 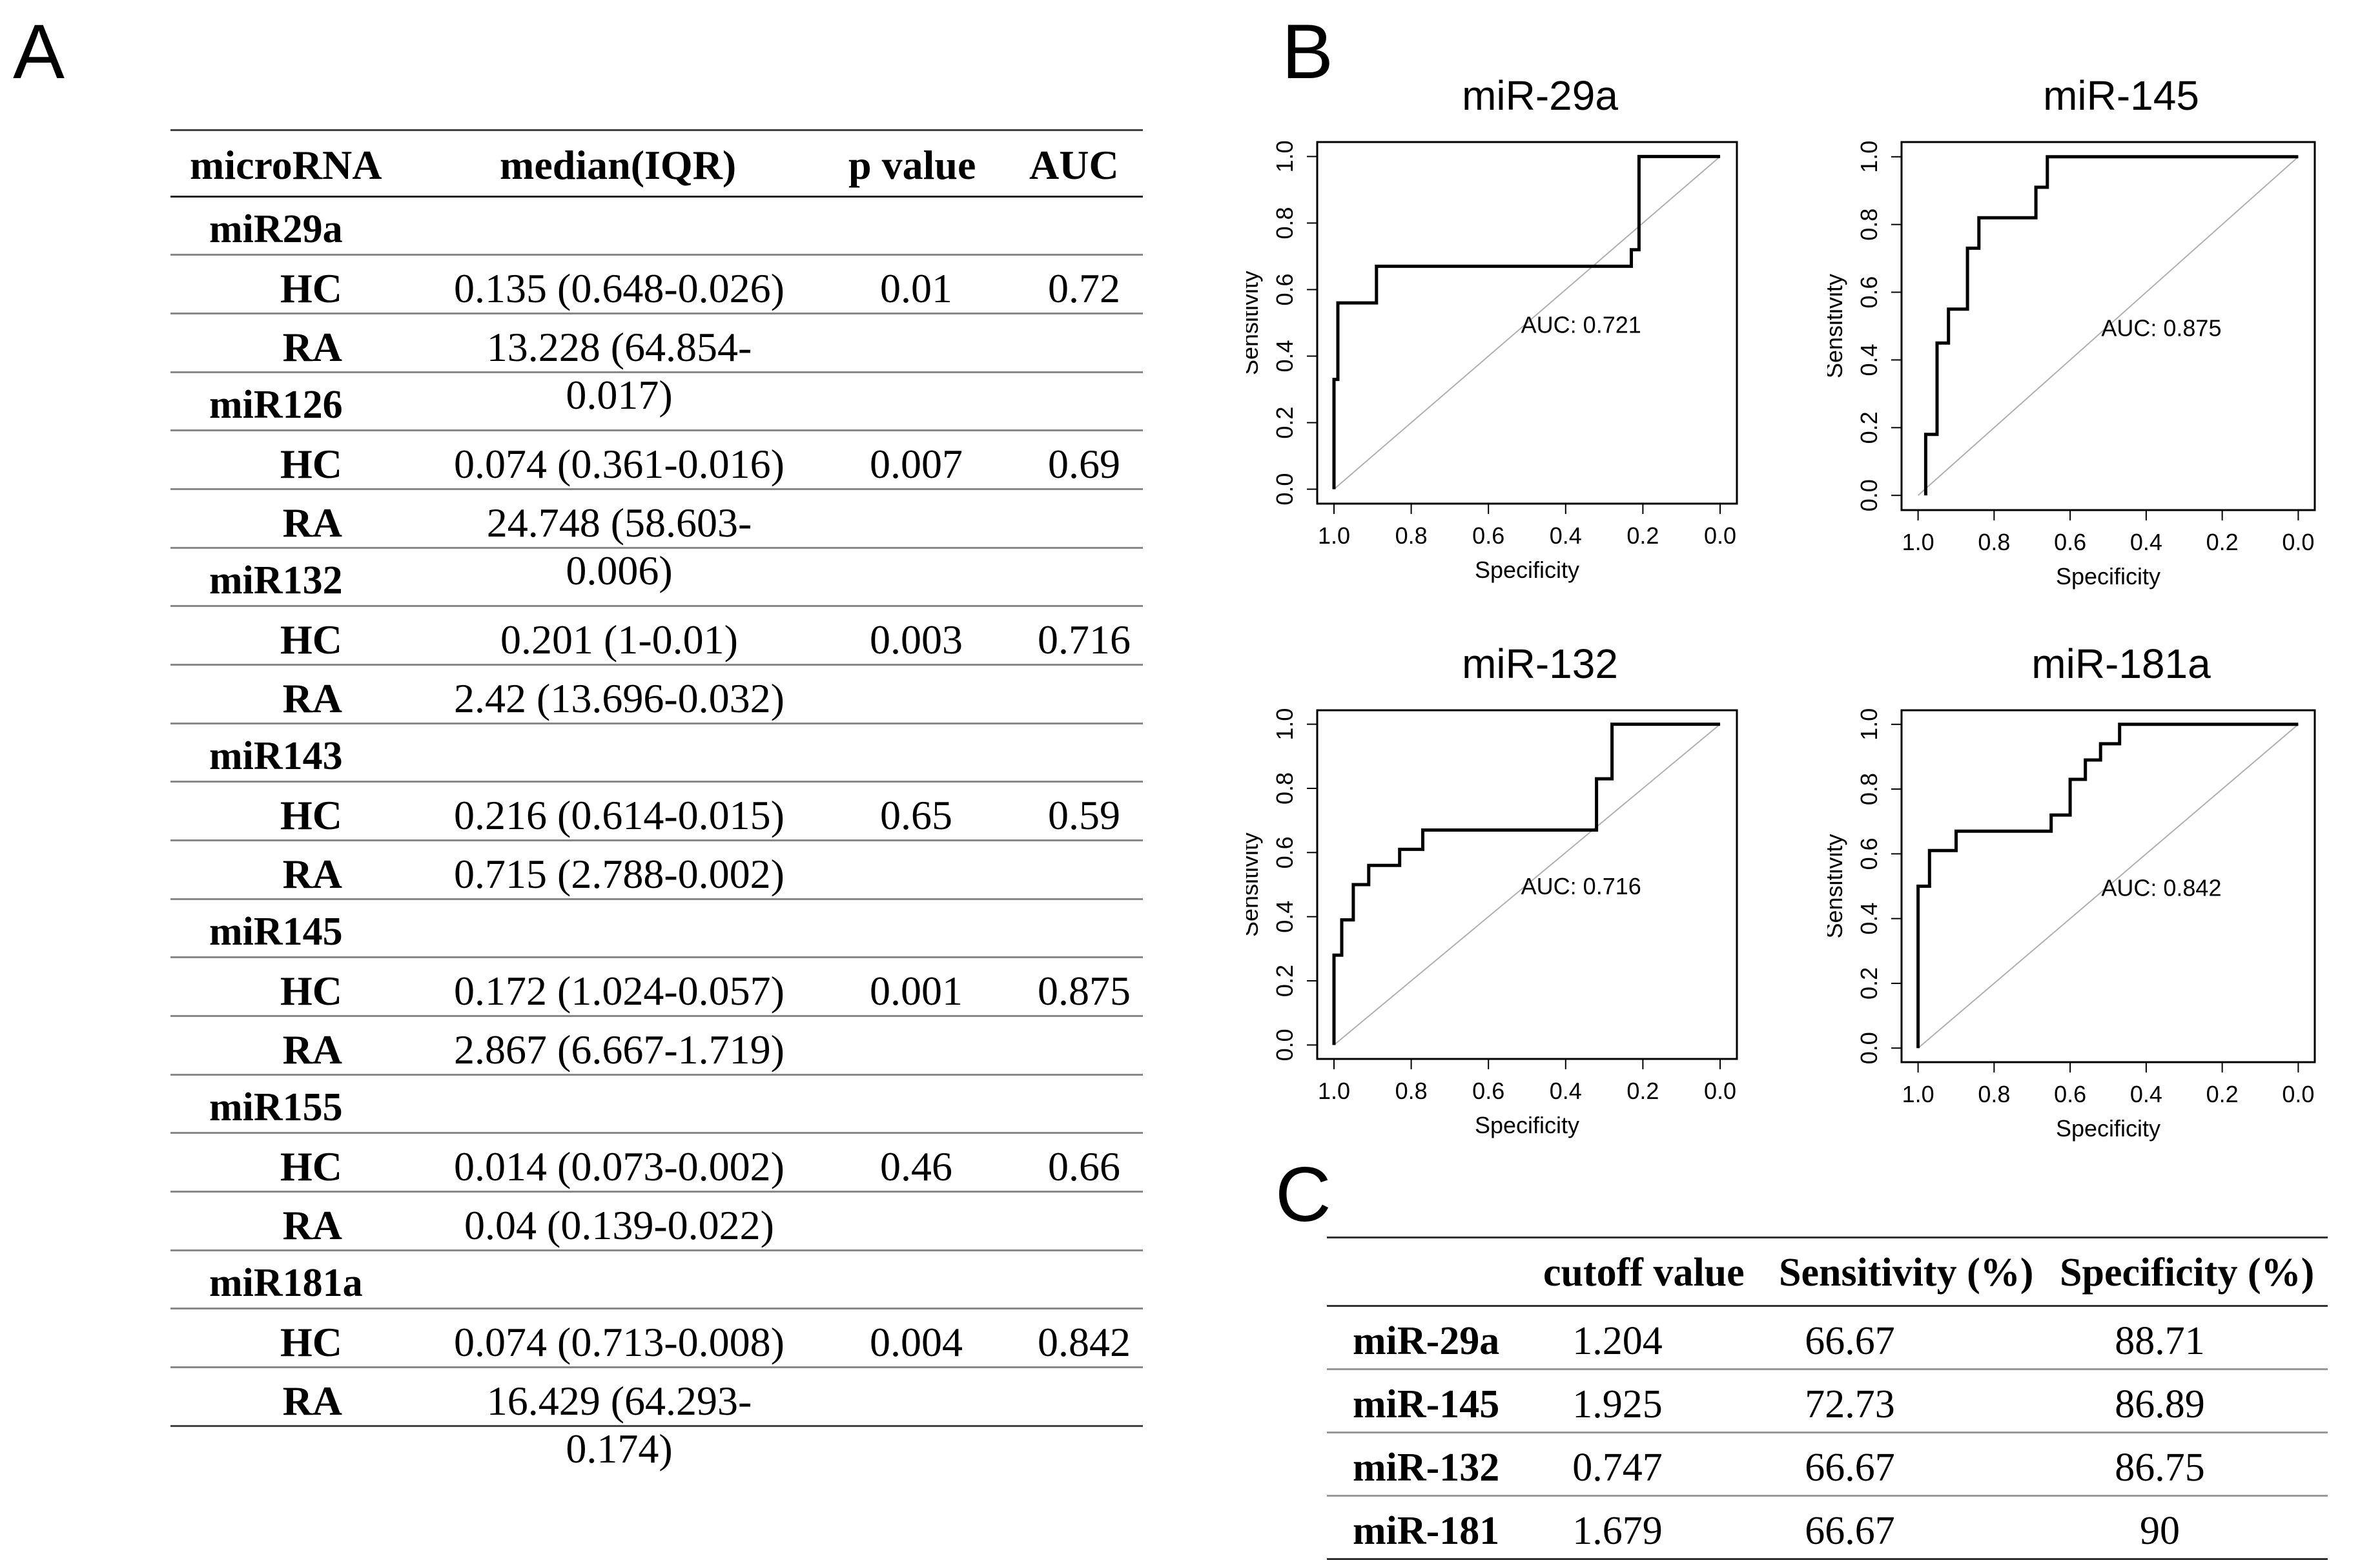 I want to click on table-row-hc: HC 0.172 (1.024-0.057) 0.001 0.875, so click(x=657, y=987).